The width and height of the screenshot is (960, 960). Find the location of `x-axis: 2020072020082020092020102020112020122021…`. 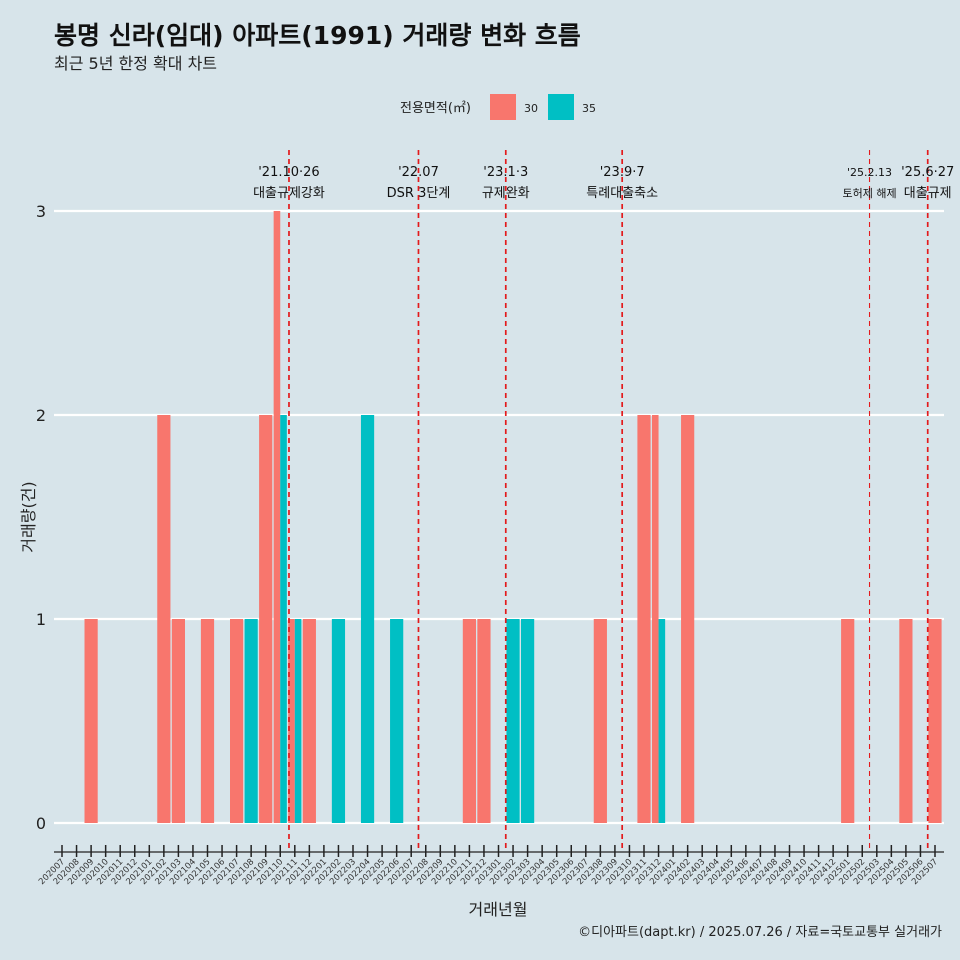

x-axis: 2020072020082020092020102020112020122021… is located at coordinates (490, 866).